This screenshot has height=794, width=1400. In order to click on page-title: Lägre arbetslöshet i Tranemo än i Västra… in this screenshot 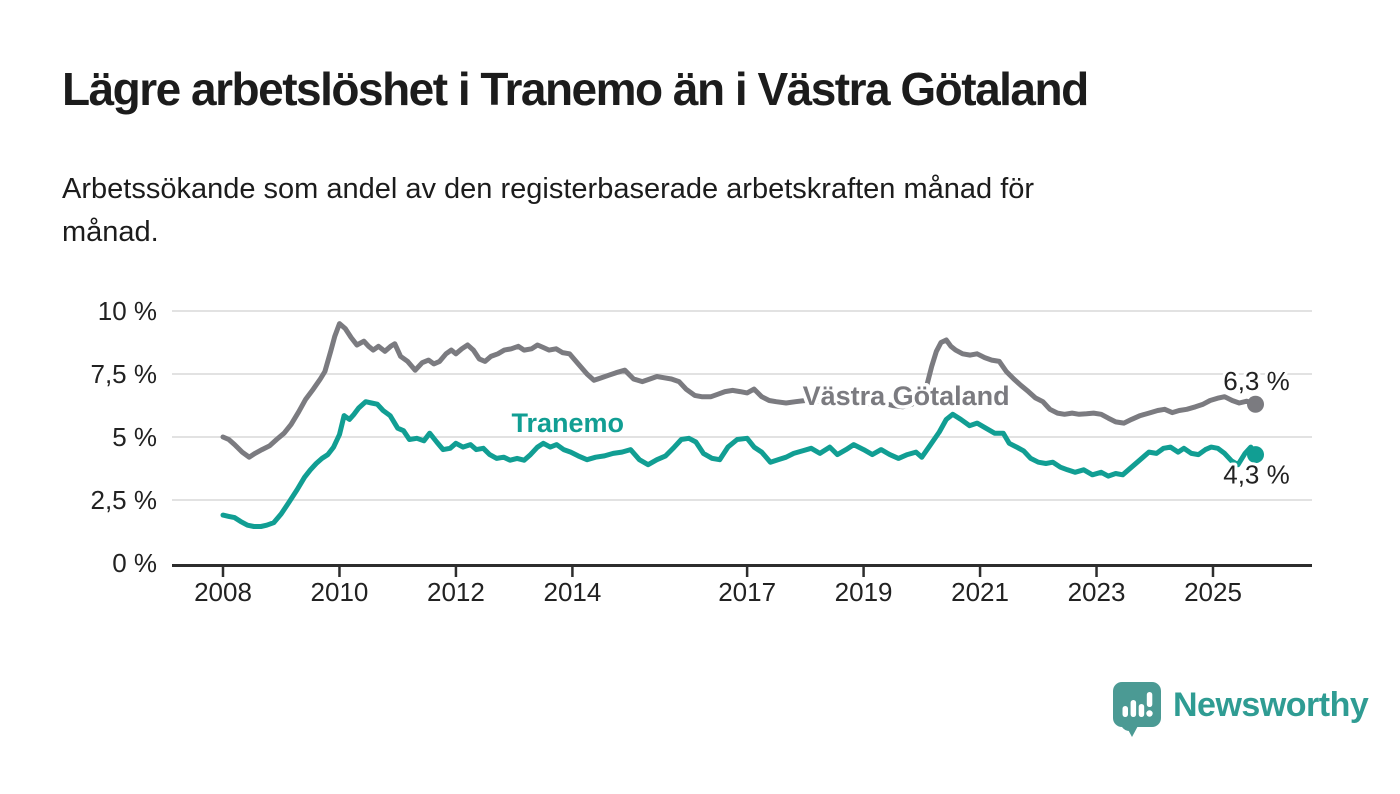, I will do `click(575, 89)`.